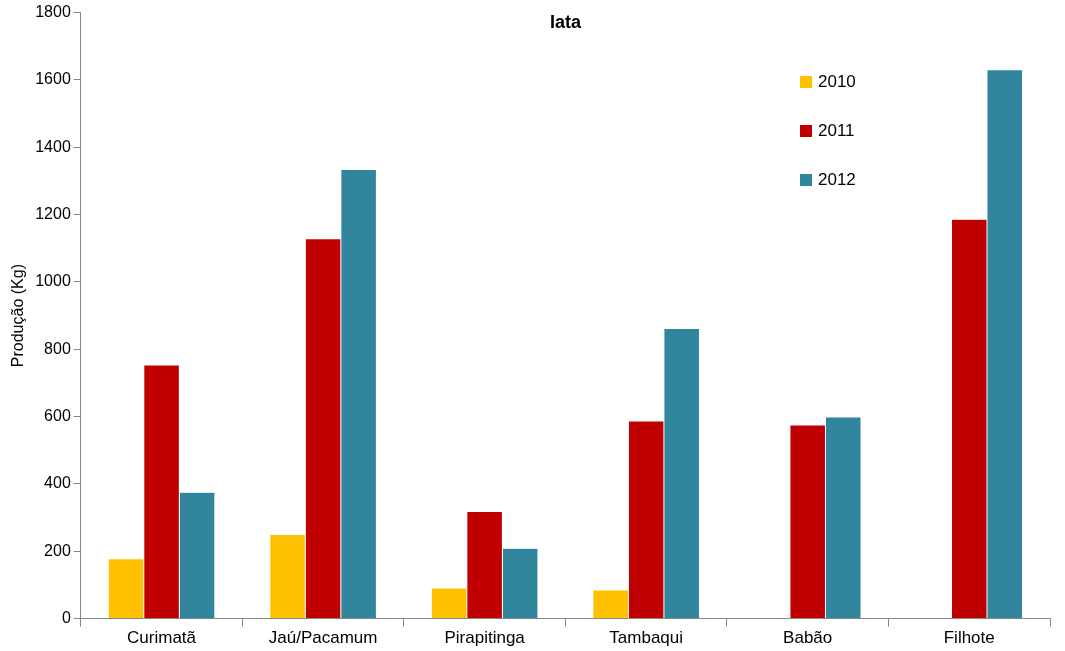  What do you see at coordinates (162, 638) in the screenshot?
I see `x-tick-label: Curimatã` at bounding box center [162, 638].